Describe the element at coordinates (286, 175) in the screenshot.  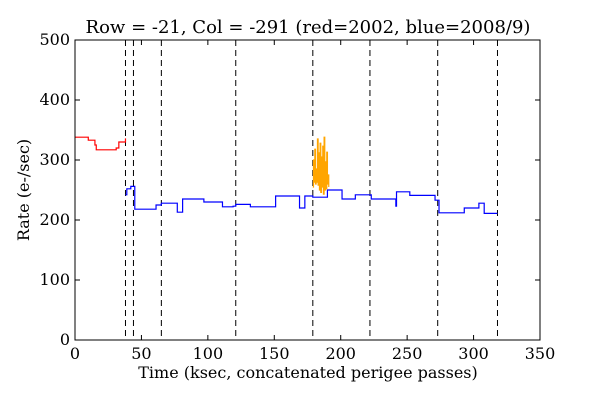
I see `series-lines` at that location.